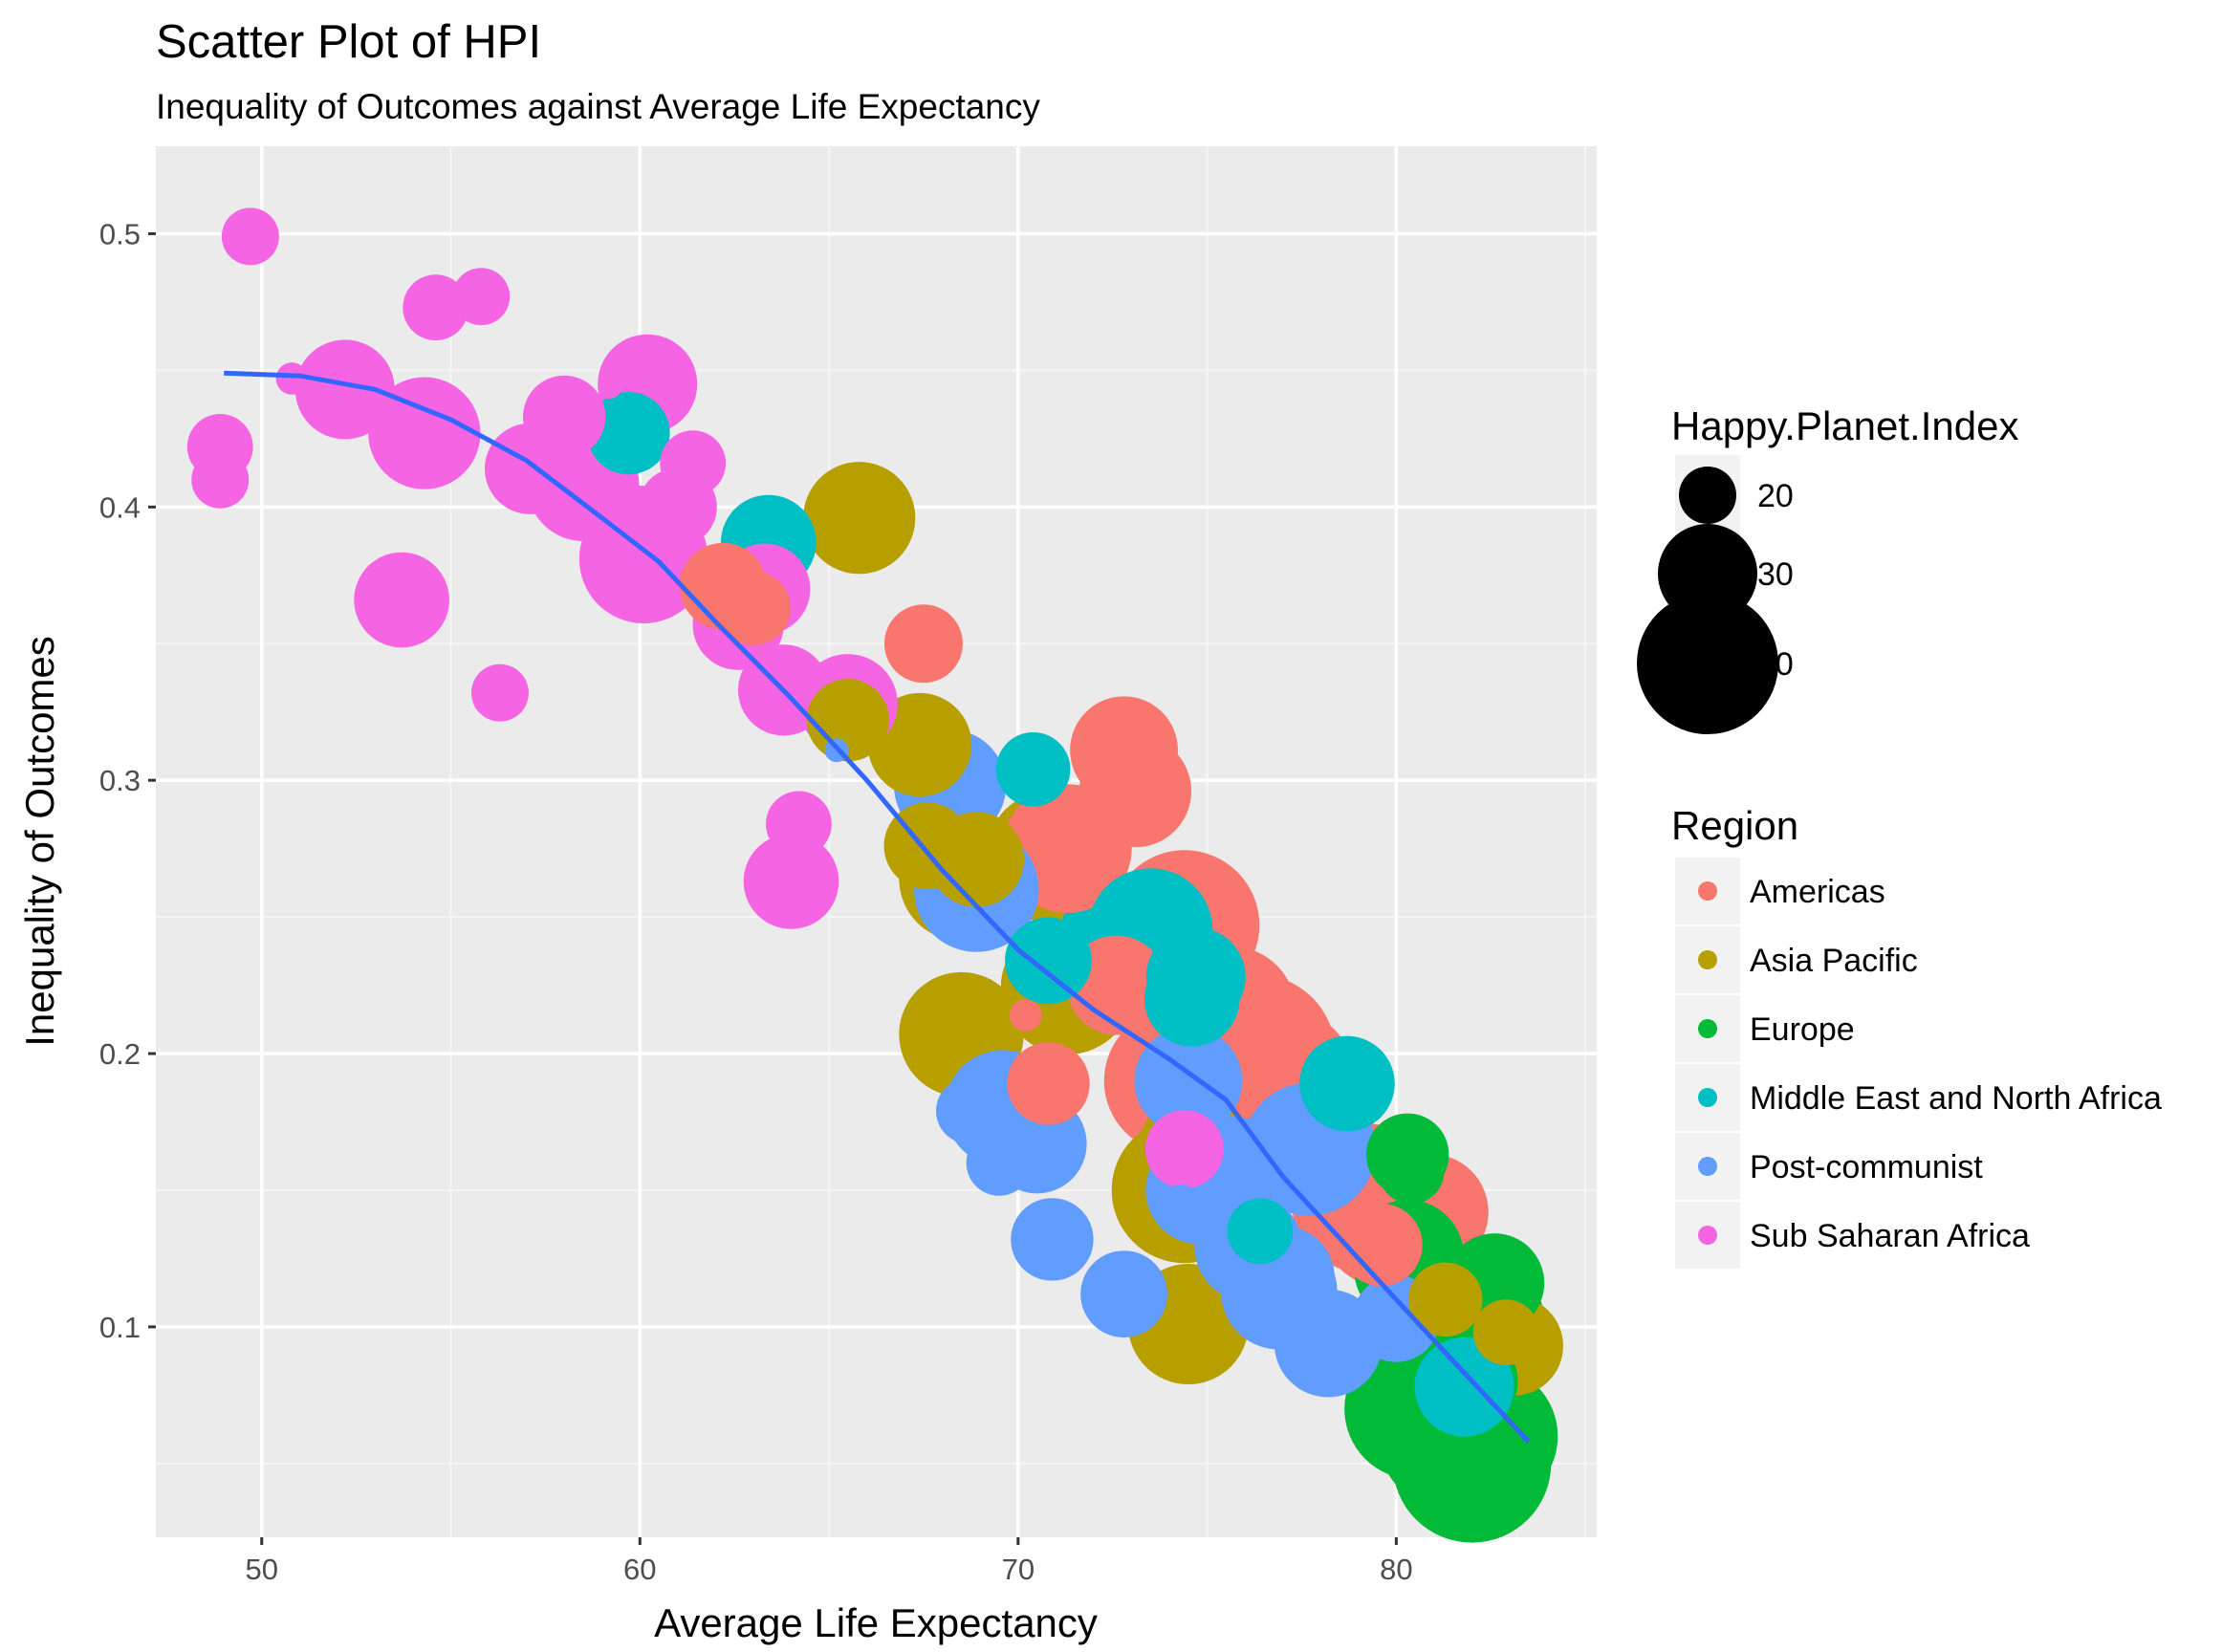  Describe the element at coordinates (1834, 961) in the screenshot. I see `region-legend-label: Asia Pacific` at that location.